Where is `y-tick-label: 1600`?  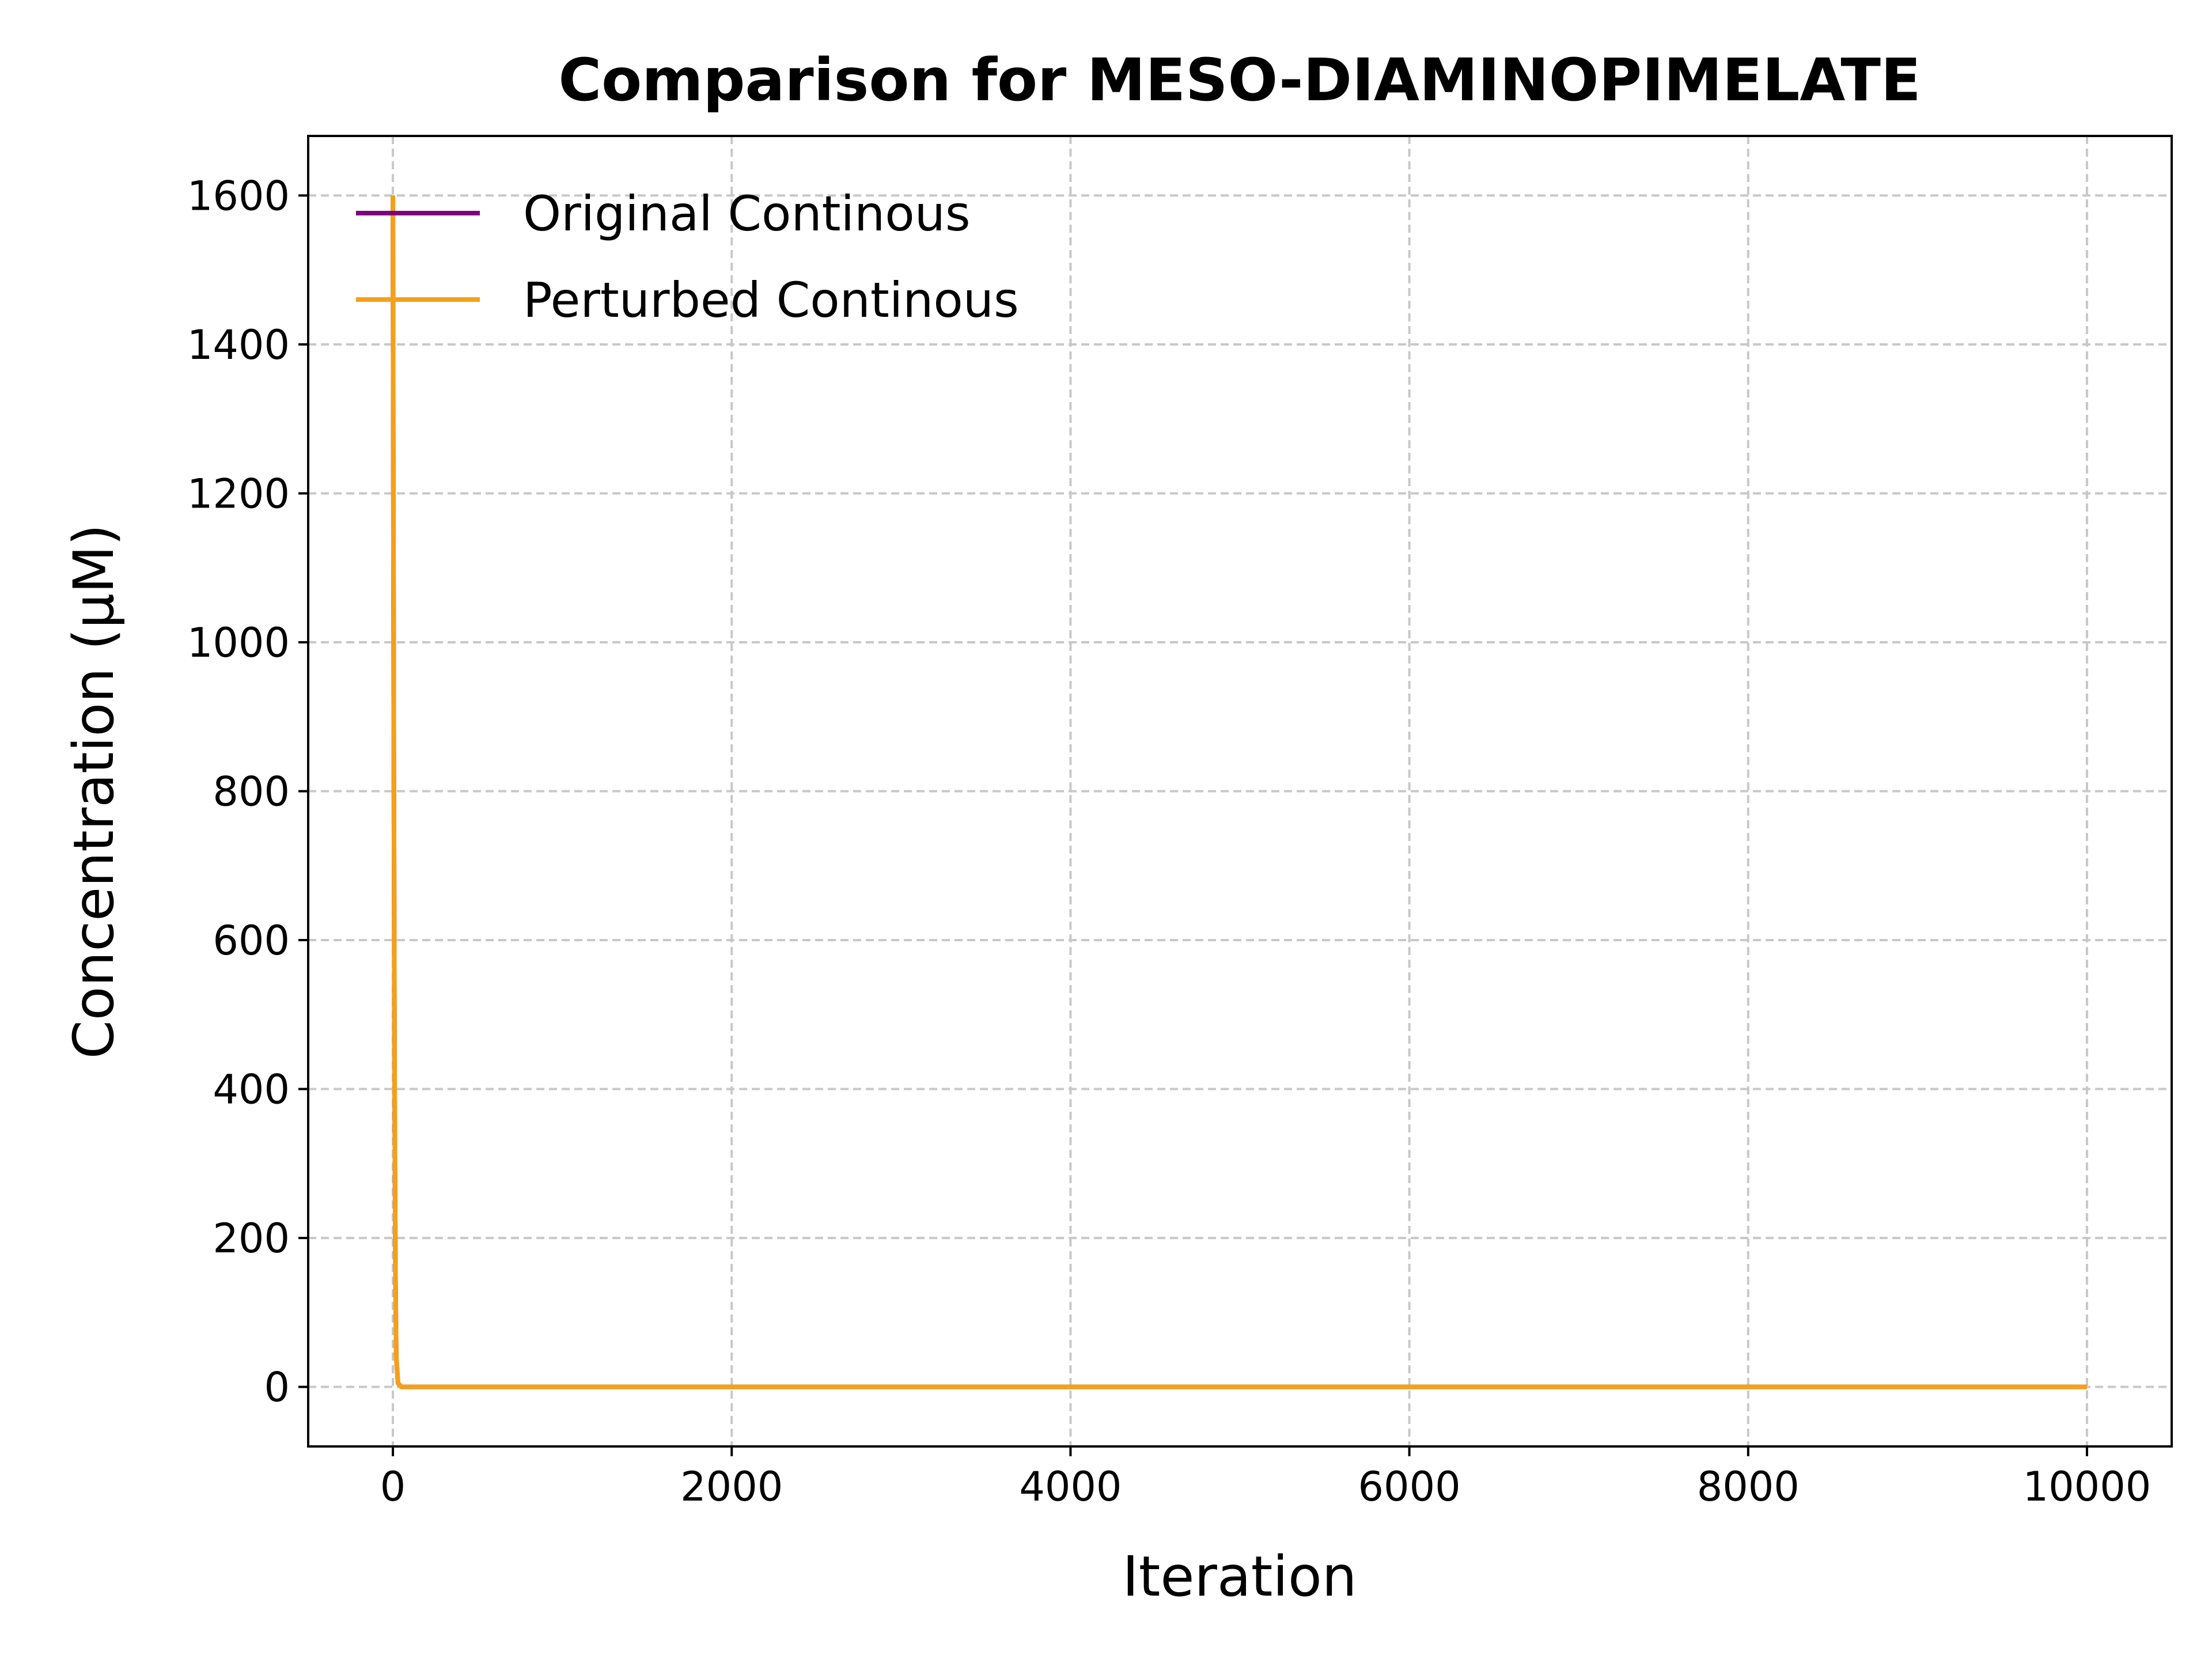 y-tick-label: 1600 is located at coordinates (238, 195).